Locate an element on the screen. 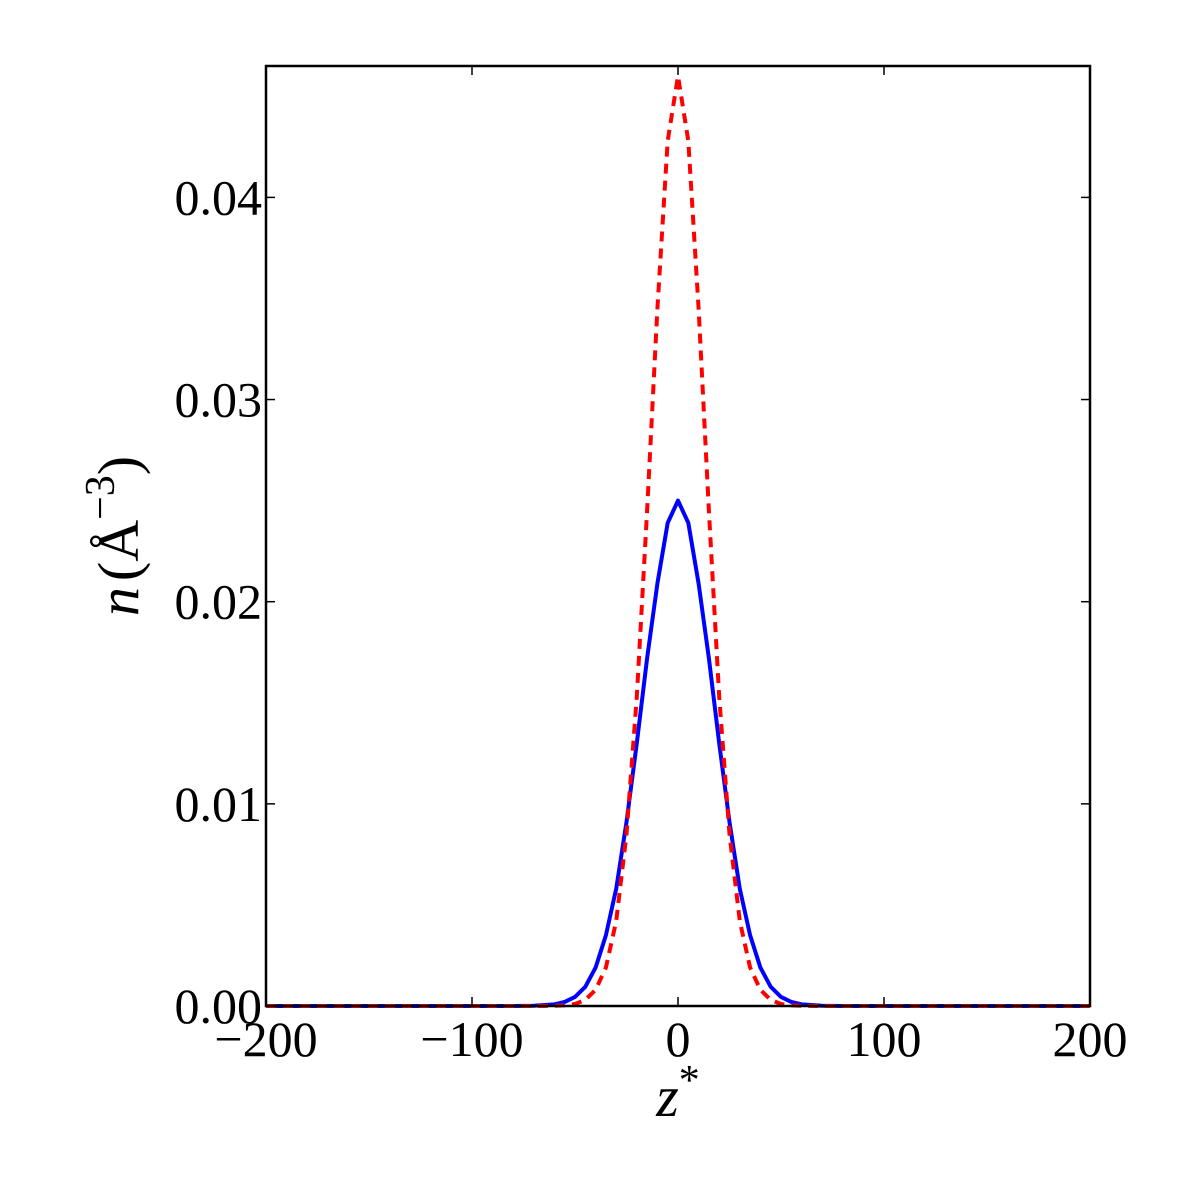 The height and width of the screenshot is (1200, 1200). x-tick-label: 100 is located at coordinates (884, 1039).